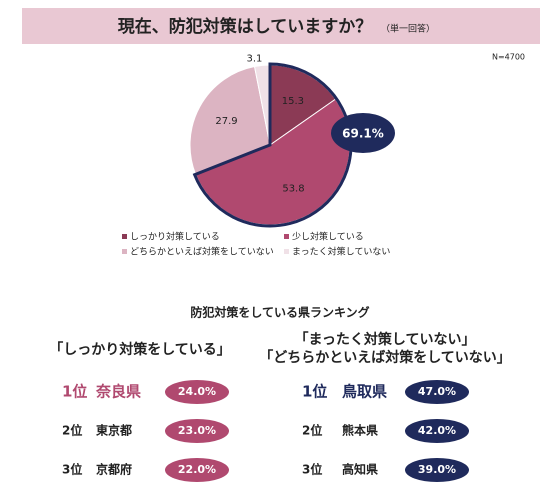 This screenshot has width=560, height=491. I want to click on value-label: 23.0%, so click(197, 430).